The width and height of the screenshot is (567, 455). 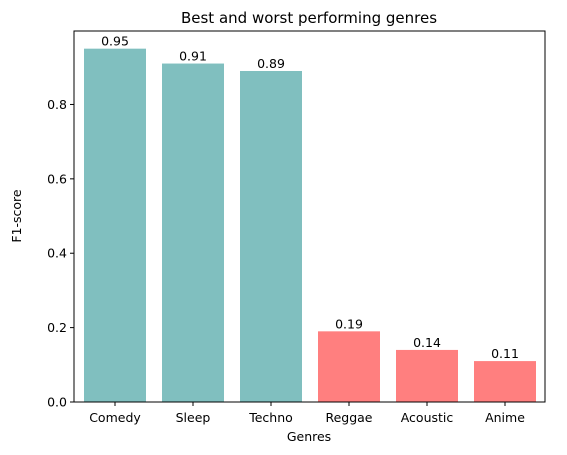 I want to click on bar-anime, so click(x=505, y=381).